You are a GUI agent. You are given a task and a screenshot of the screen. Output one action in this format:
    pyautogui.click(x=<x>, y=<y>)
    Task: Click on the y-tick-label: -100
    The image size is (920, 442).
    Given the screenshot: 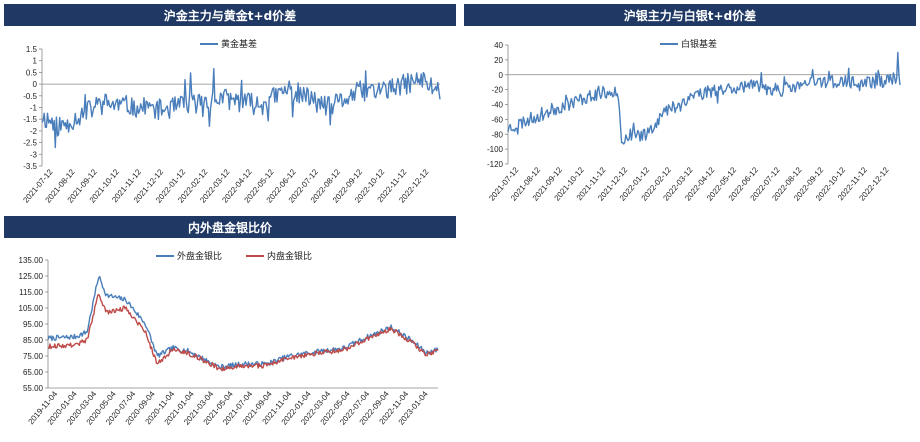 What is the action you would take?
    pyautogui.click(x=495, y=149)
    